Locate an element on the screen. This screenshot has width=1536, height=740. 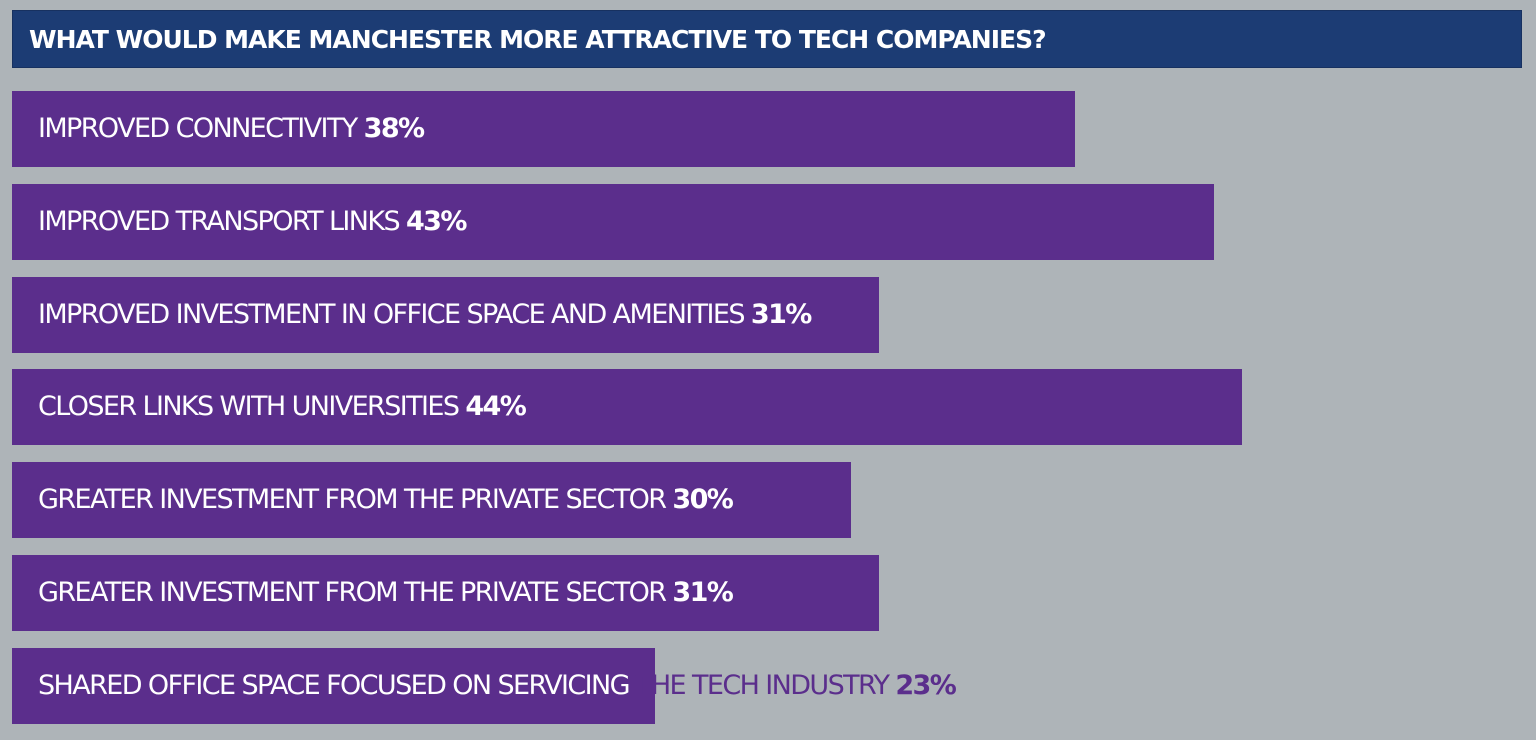
bar-value-label: 38% is located at coordinates (394, 128).